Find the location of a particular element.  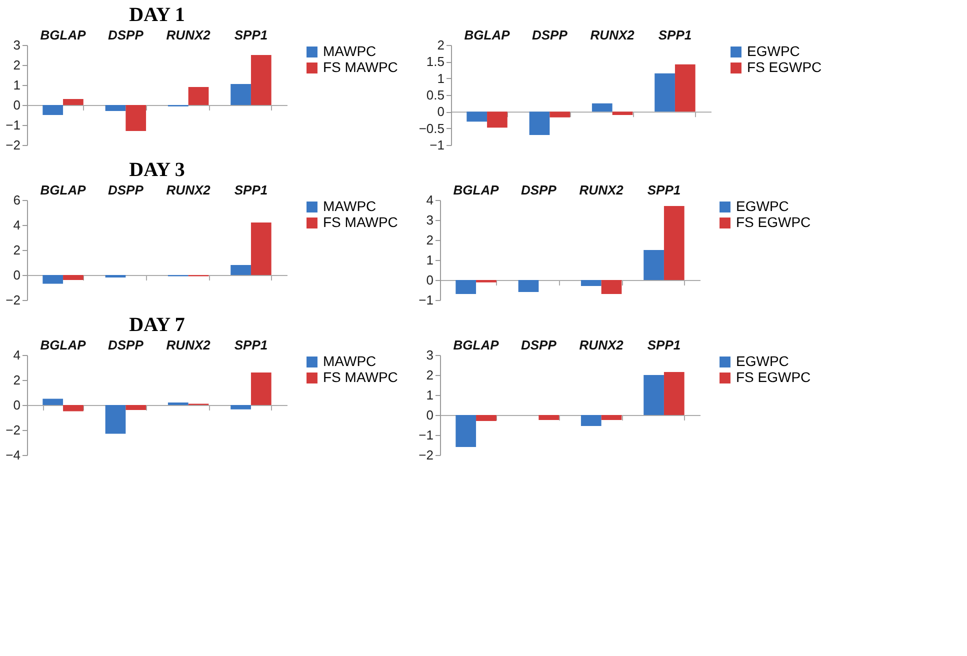

chart-title: DAY 1 is located at coordinates (157, 15).